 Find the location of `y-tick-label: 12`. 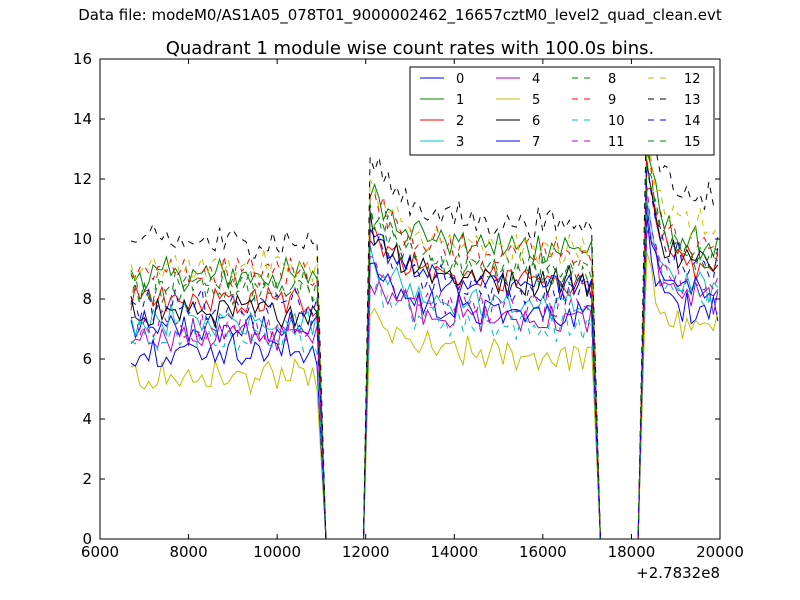

y-tick-label: 12 is located at coordinates (82, 179).